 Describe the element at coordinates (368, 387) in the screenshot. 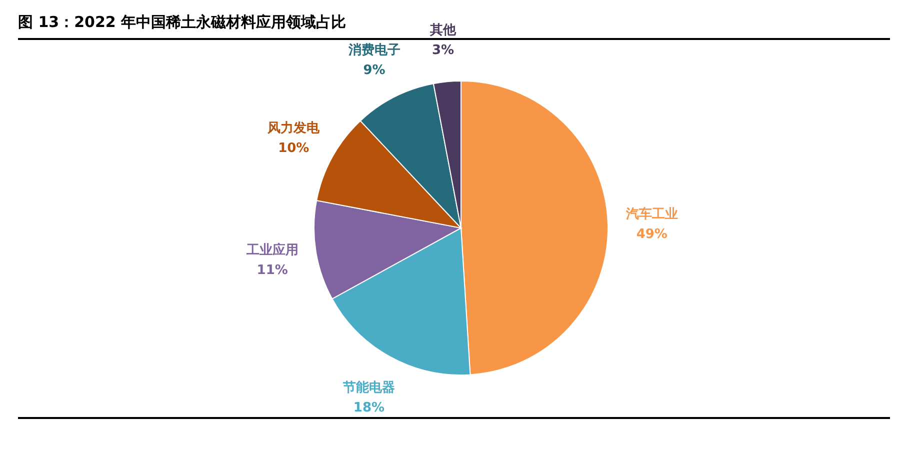

I see `slice-label: 节能电器` at that location.